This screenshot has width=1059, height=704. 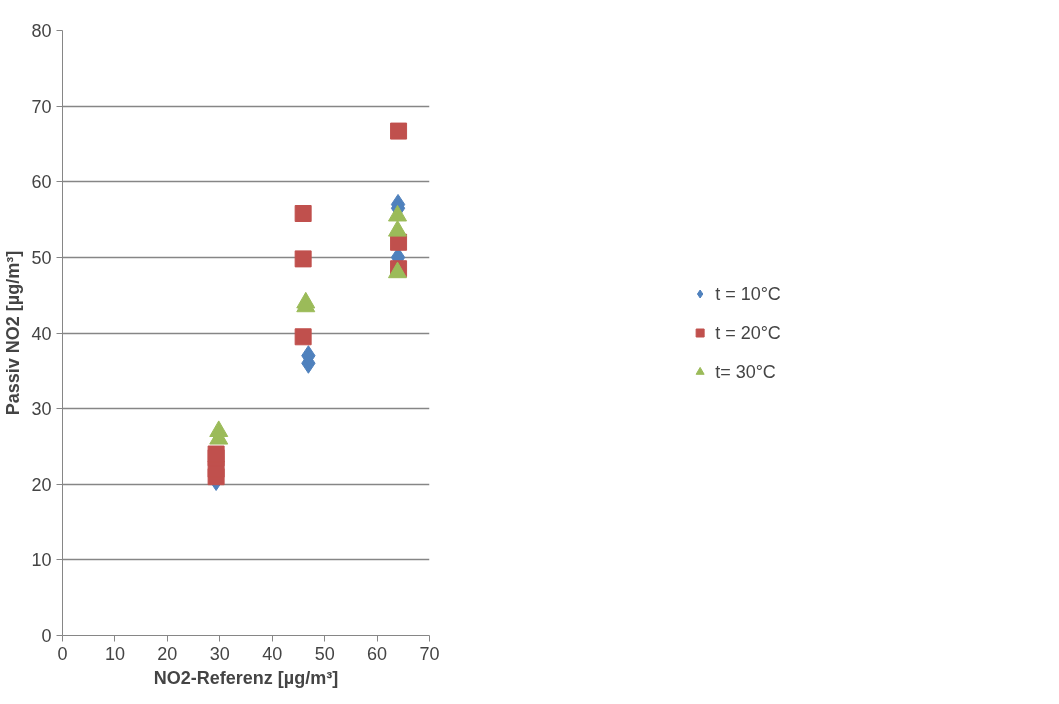 I want to click on x-tick-label: 10, so click(x=114, y=653).